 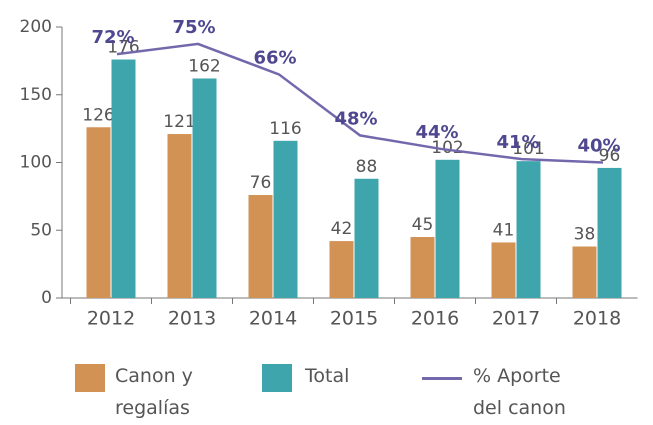 What do you see at coordinates (516, 319) in the screenshot?
I see `x-tick-label: 2017` at bounding box center [516, 319].